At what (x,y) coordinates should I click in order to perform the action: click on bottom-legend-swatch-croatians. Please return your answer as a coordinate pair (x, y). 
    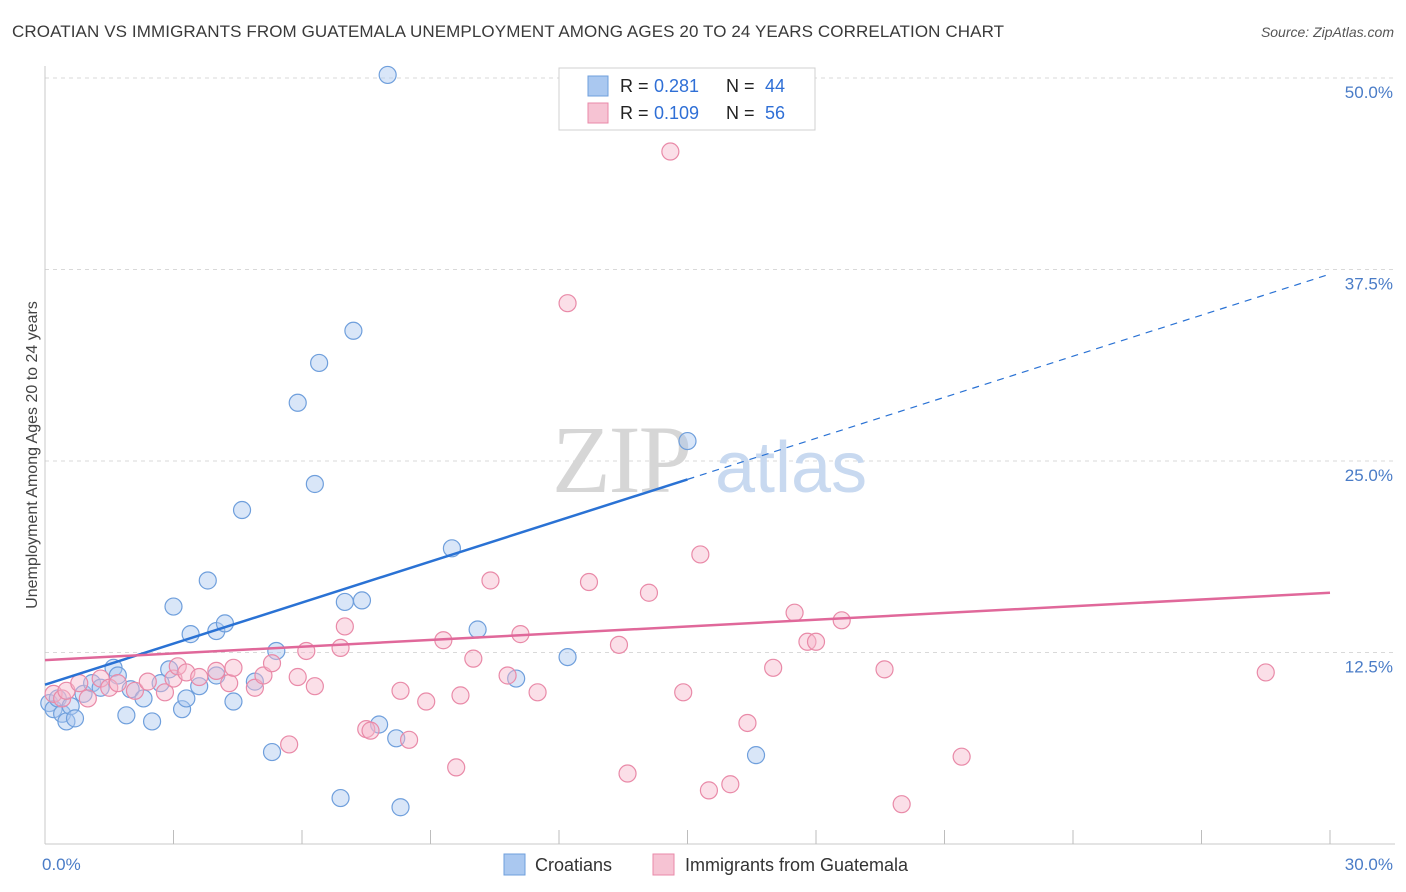
    Looking at the image, I should click on (514, 864).